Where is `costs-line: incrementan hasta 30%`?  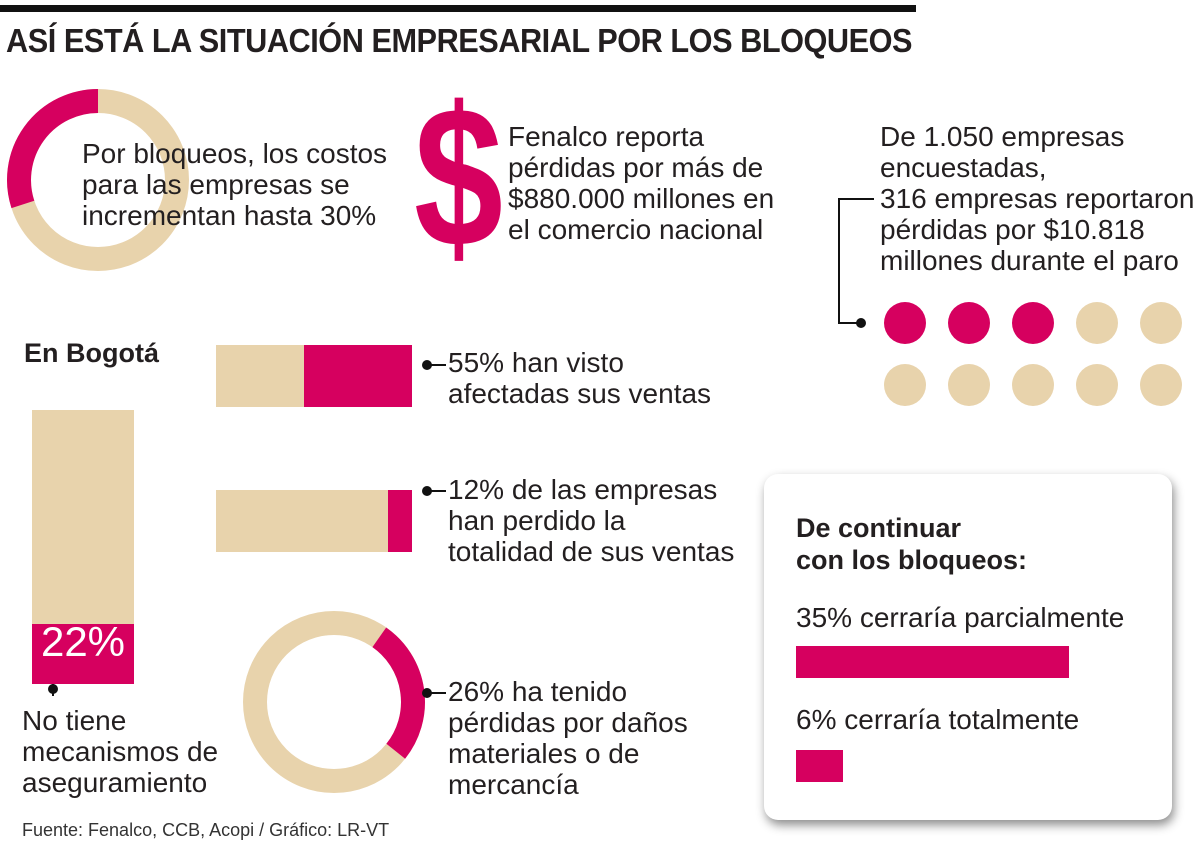
costs-line: incrementan hasta 30% is located at coordinates (229, 215).